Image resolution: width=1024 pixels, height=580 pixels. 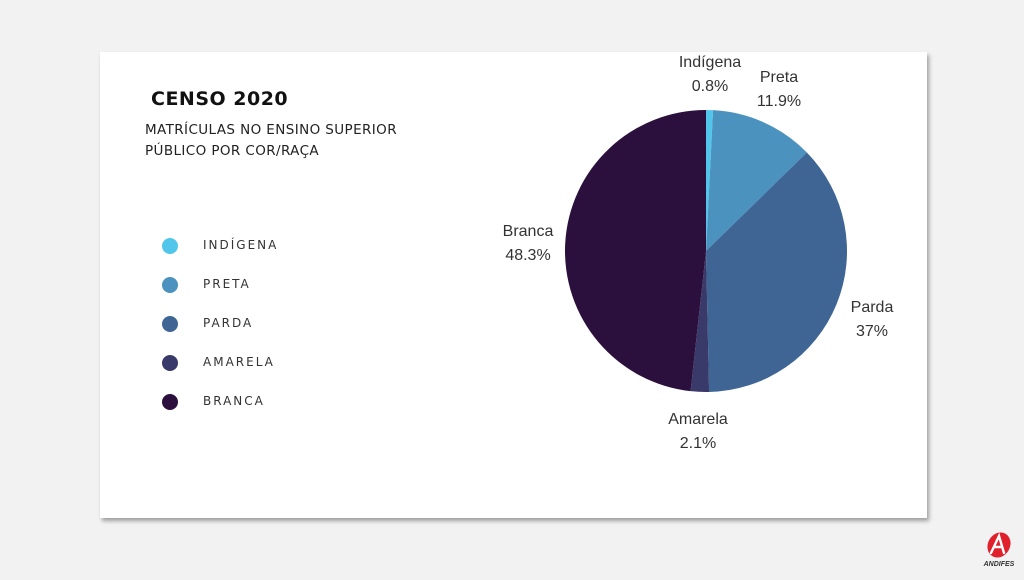 I want to click on slice-label-parda: Parda, so click(x=872, y=307).